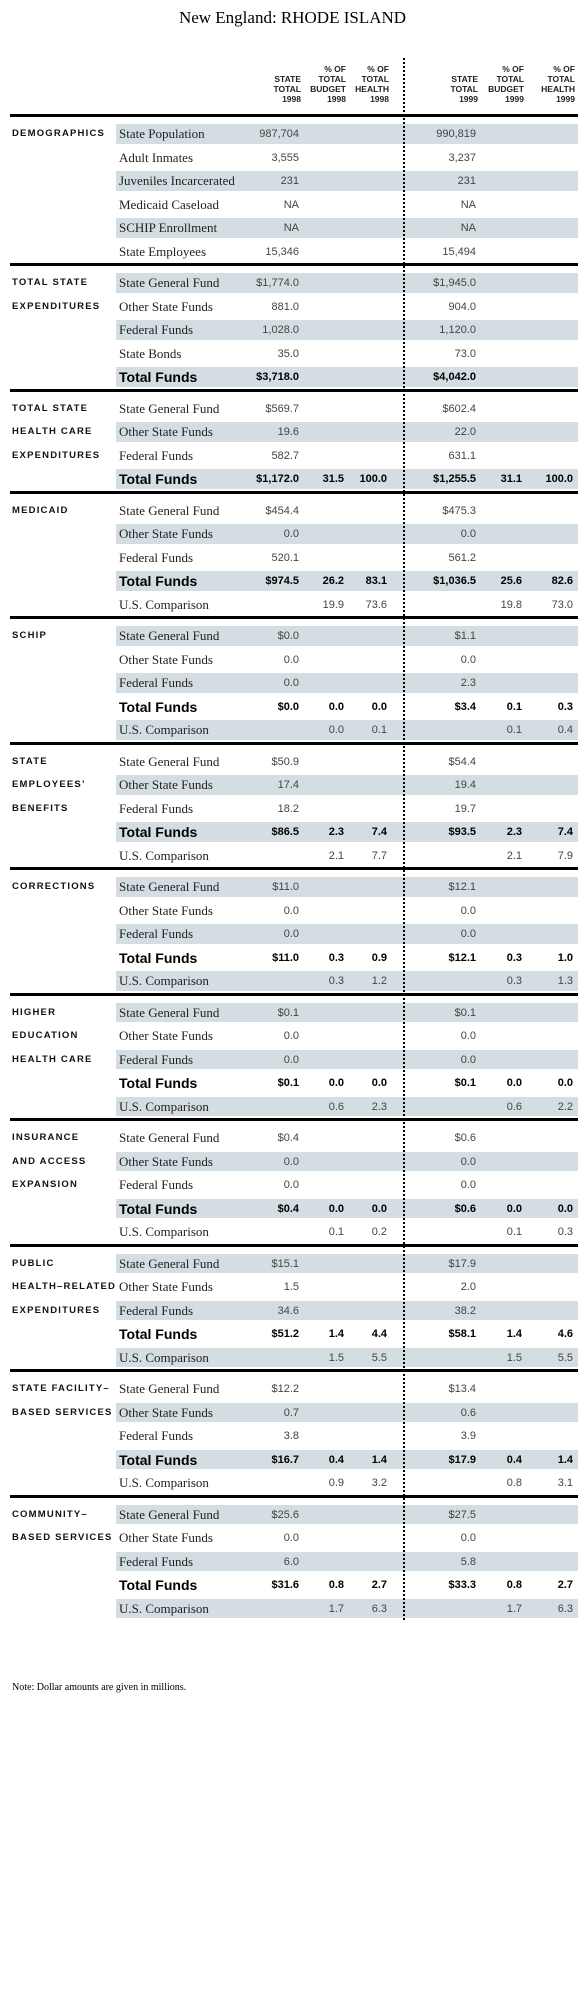 The image size is (585, 2007). What do you see at coordinates (50, 408) in the screenshot?
I see `section-label: TOTAL STATE` at bounding box center [50, 408].